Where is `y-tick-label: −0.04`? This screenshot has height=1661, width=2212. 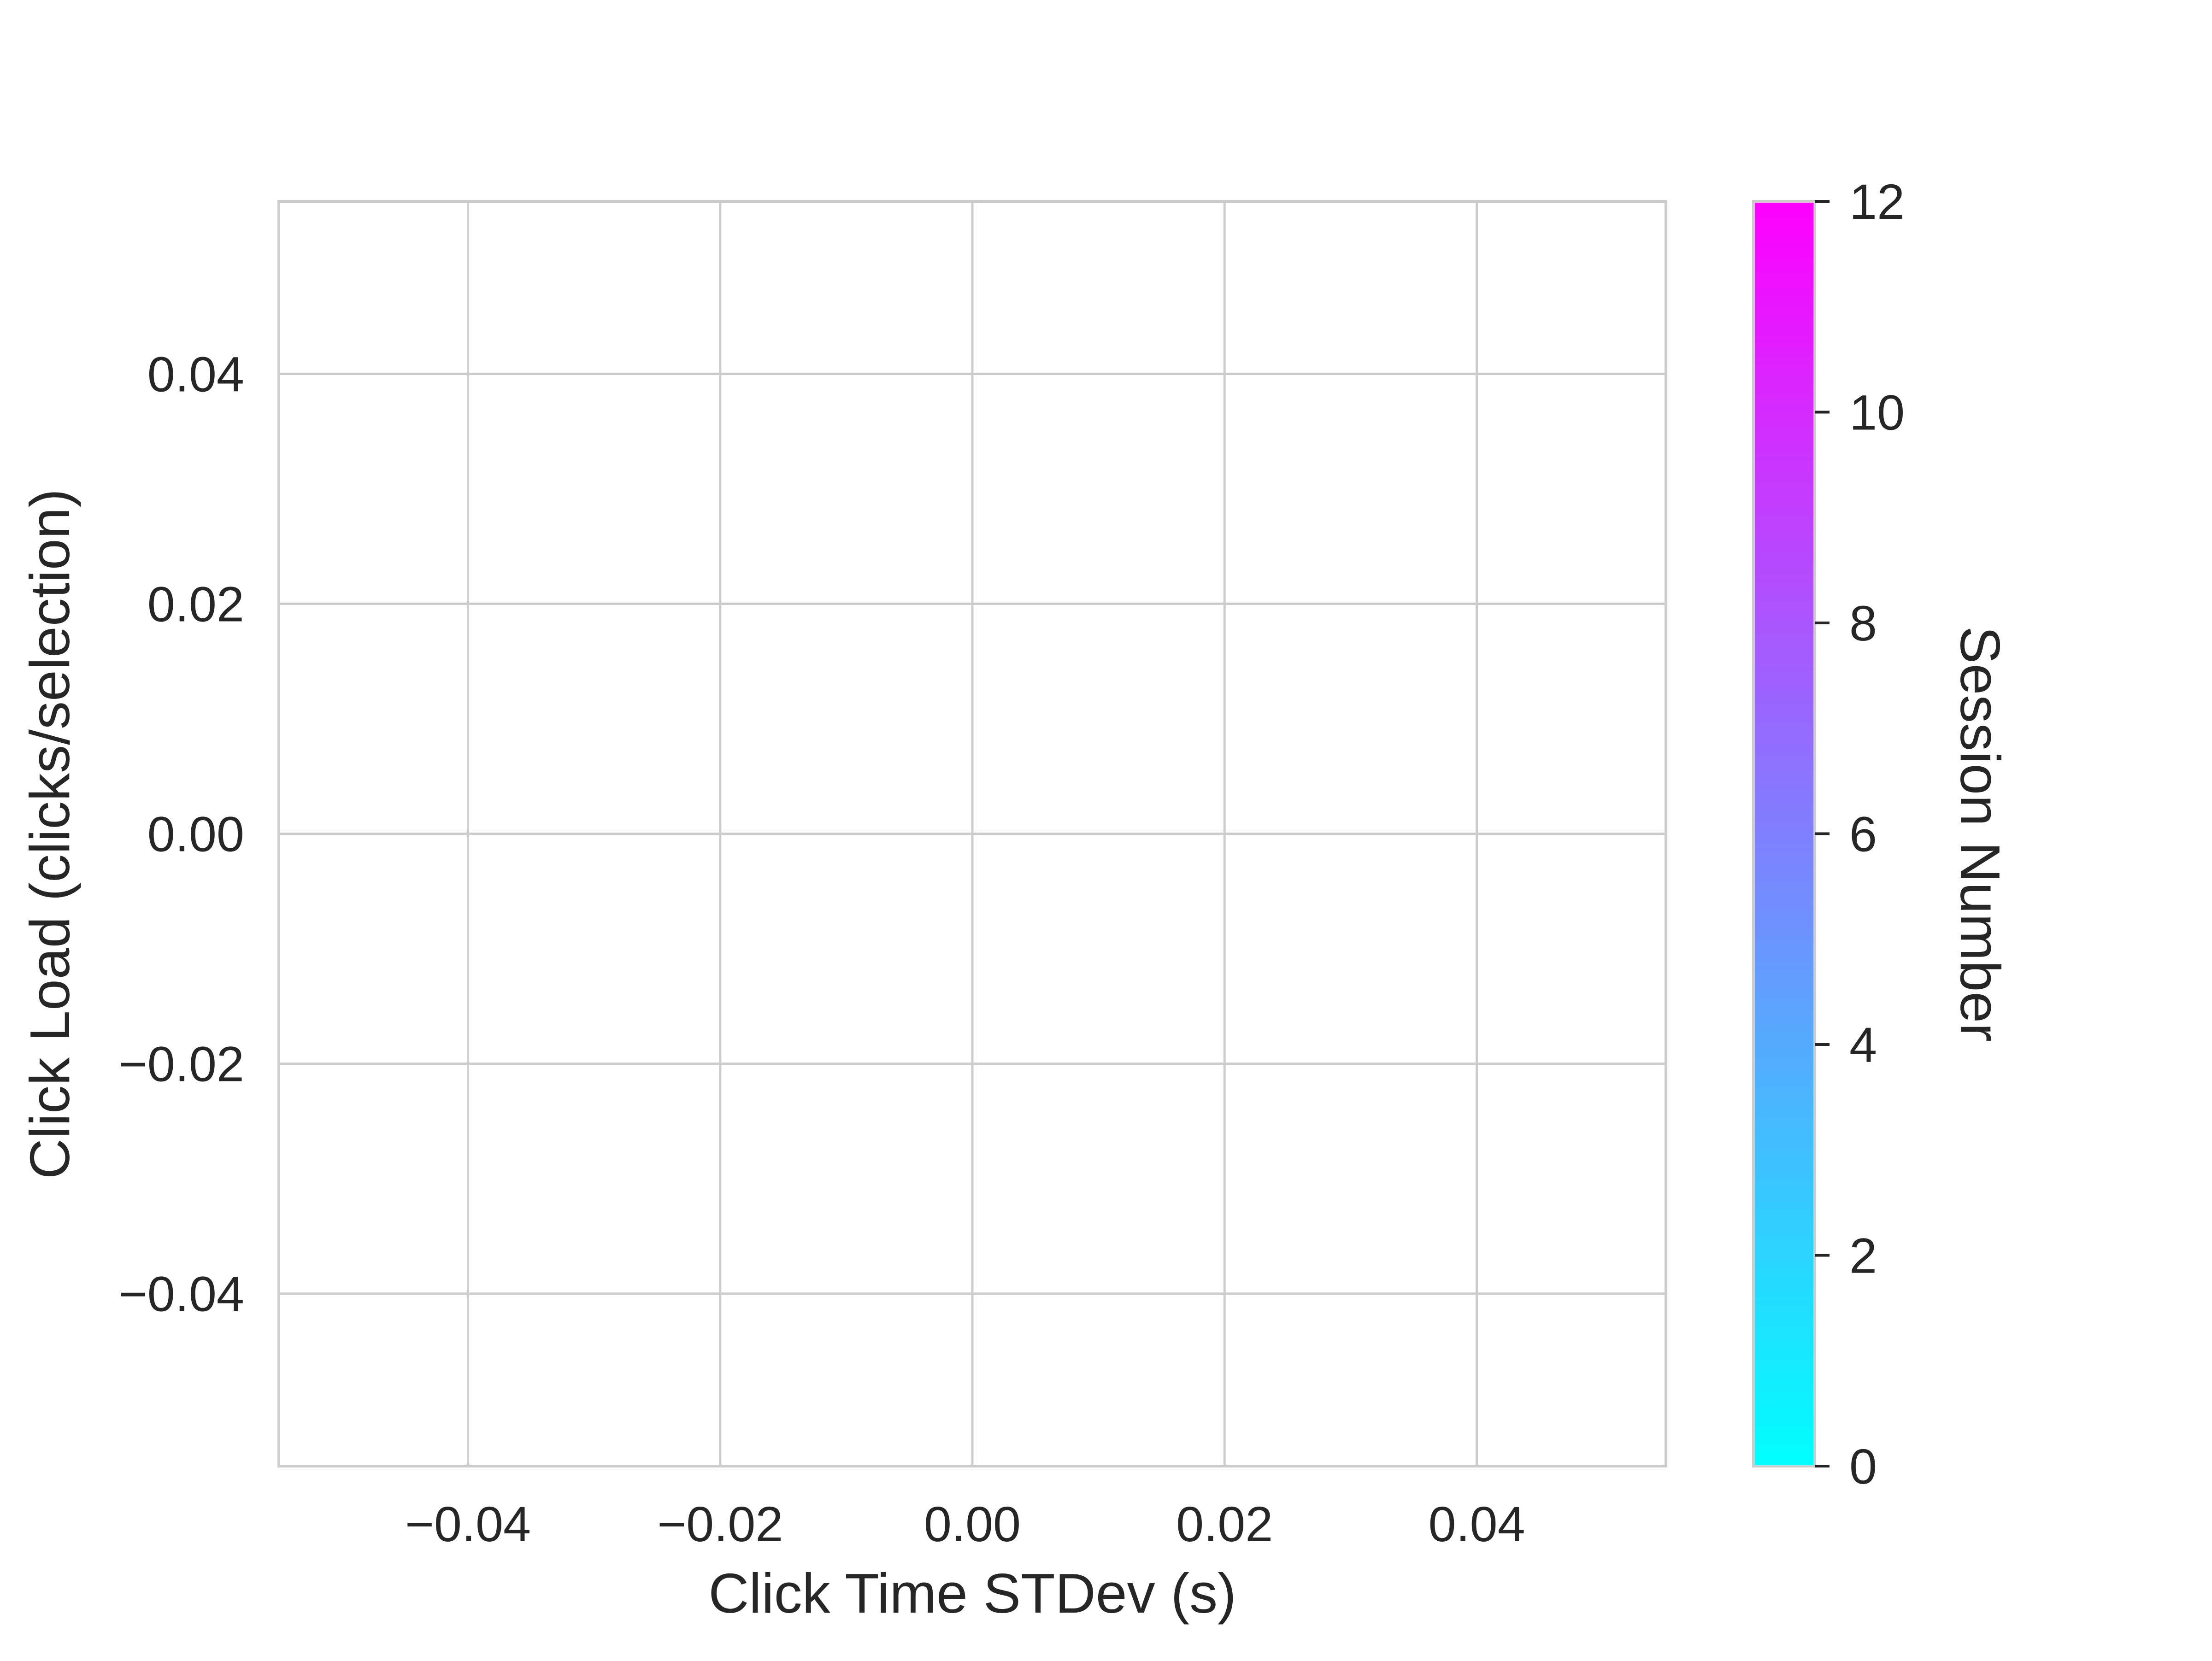 y-tick-label: −0.04 is located at coordinates (181, 1294).